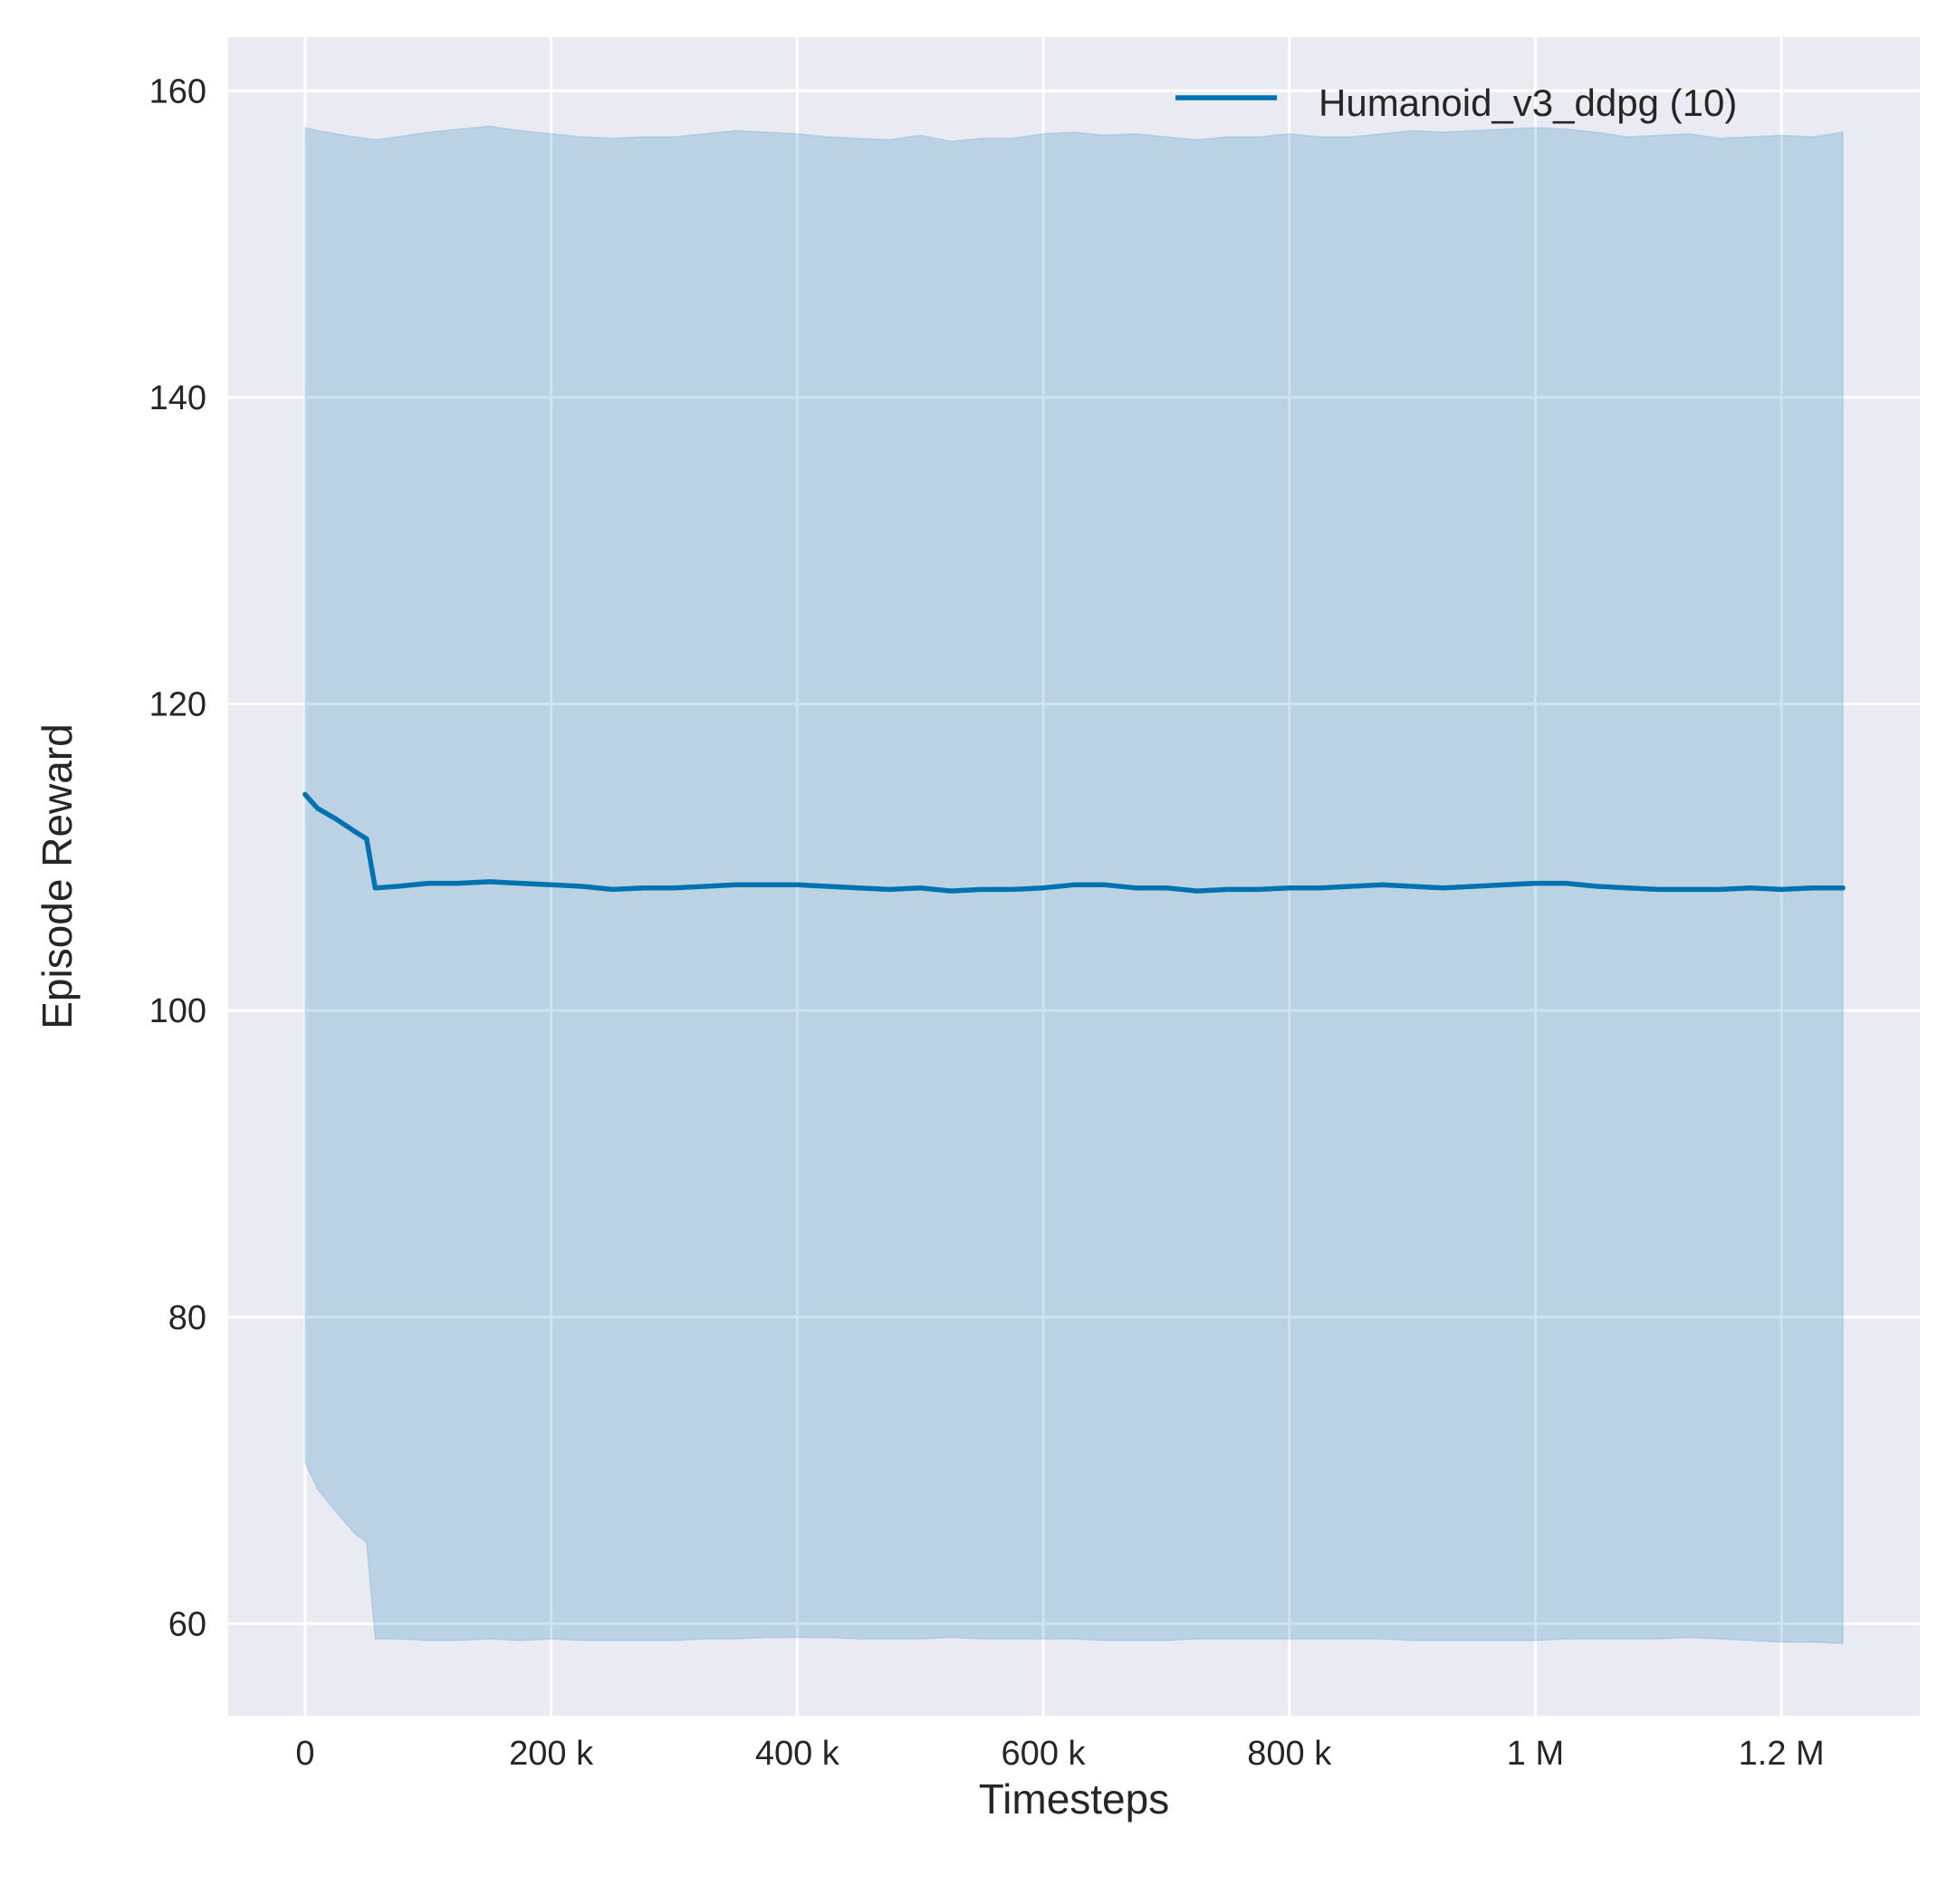 The height and width of the screenshot is (1904, 1947). What do you see at coordinates (177, 1011) in the screenshot?
I see `y-tick-label: 100` at bounding box center [177, 1011].